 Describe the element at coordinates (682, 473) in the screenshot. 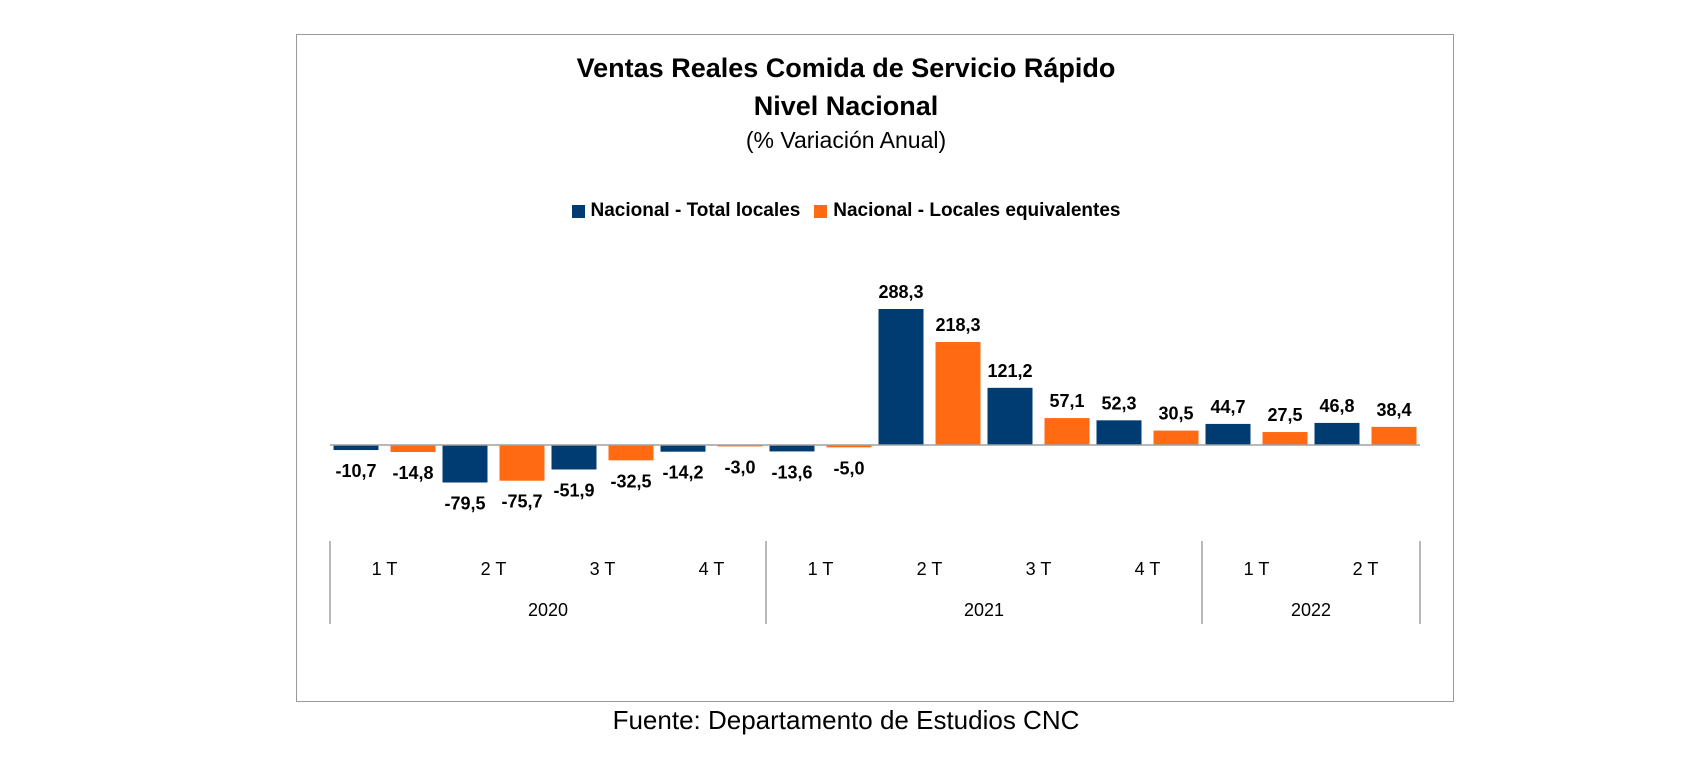

I see `data-label-total-3: -14,2` at that location.